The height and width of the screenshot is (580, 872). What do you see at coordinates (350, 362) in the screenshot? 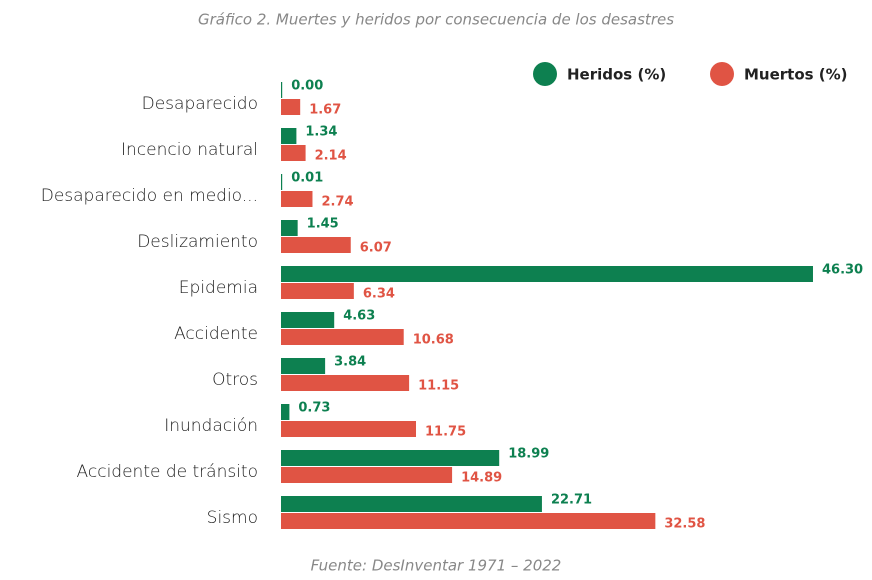
I see `value-label: 3.84` at bounding box center [350, 362].